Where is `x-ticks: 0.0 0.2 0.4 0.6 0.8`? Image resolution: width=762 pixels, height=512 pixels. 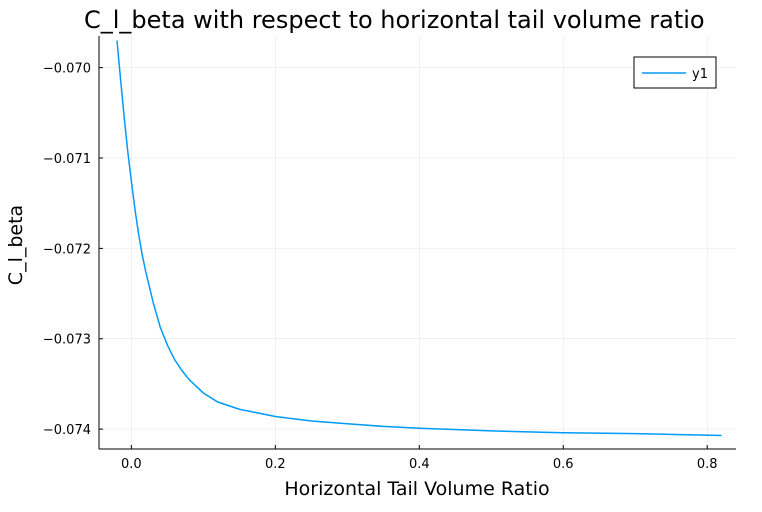
x-ticks: 0.0 0.2 0.4 0.6 0.8 is located at coordinates (419, 458).